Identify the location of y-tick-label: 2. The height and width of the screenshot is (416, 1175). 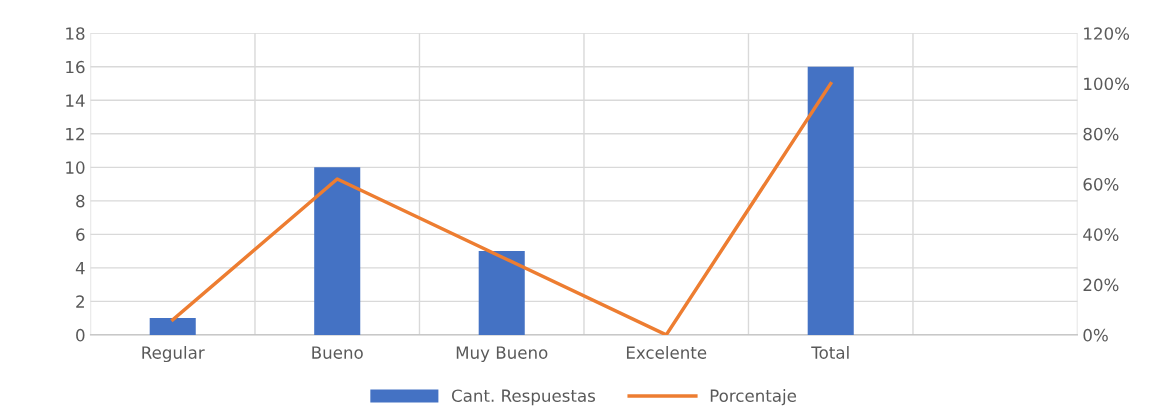
(80, 301).